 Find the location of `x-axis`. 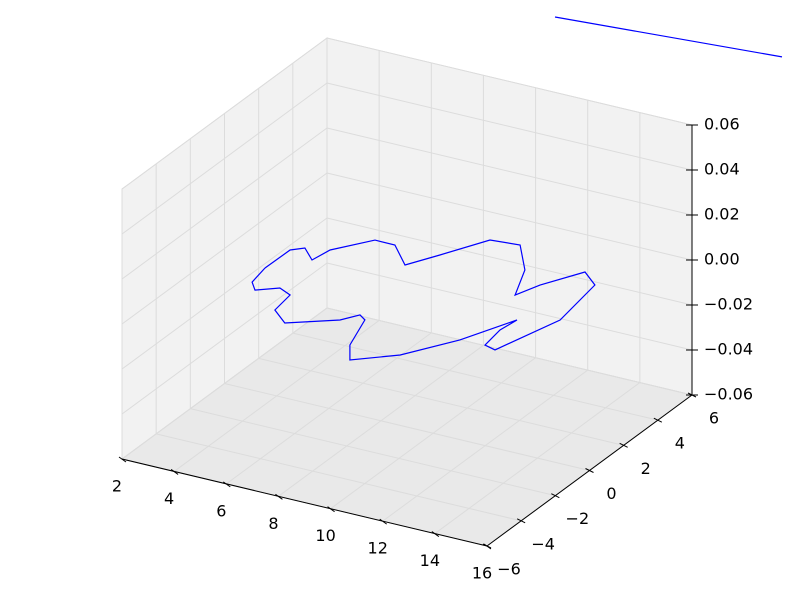

x-axis is located at coordinates (304, 502).